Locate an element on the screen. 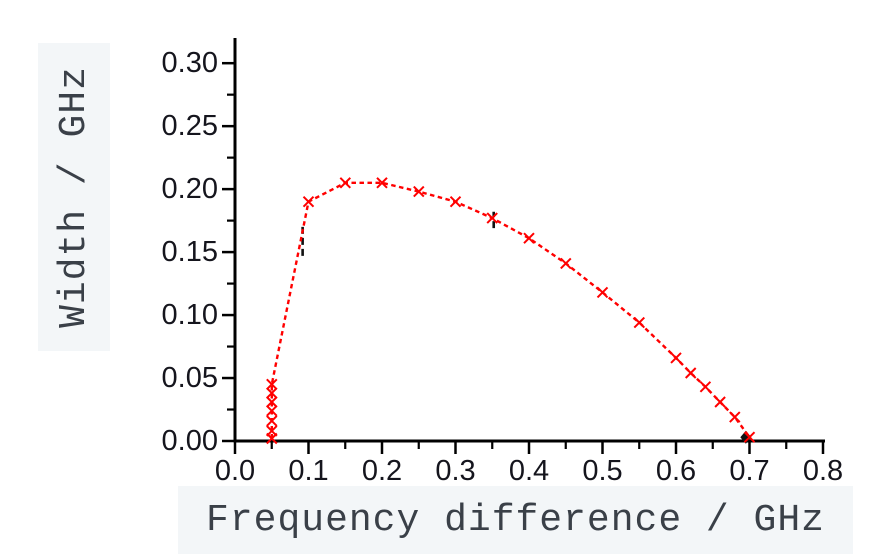 The height and width of the screenshot is (560, 881). y-tick-label: 0.00 is located at coordinates (190, 441).